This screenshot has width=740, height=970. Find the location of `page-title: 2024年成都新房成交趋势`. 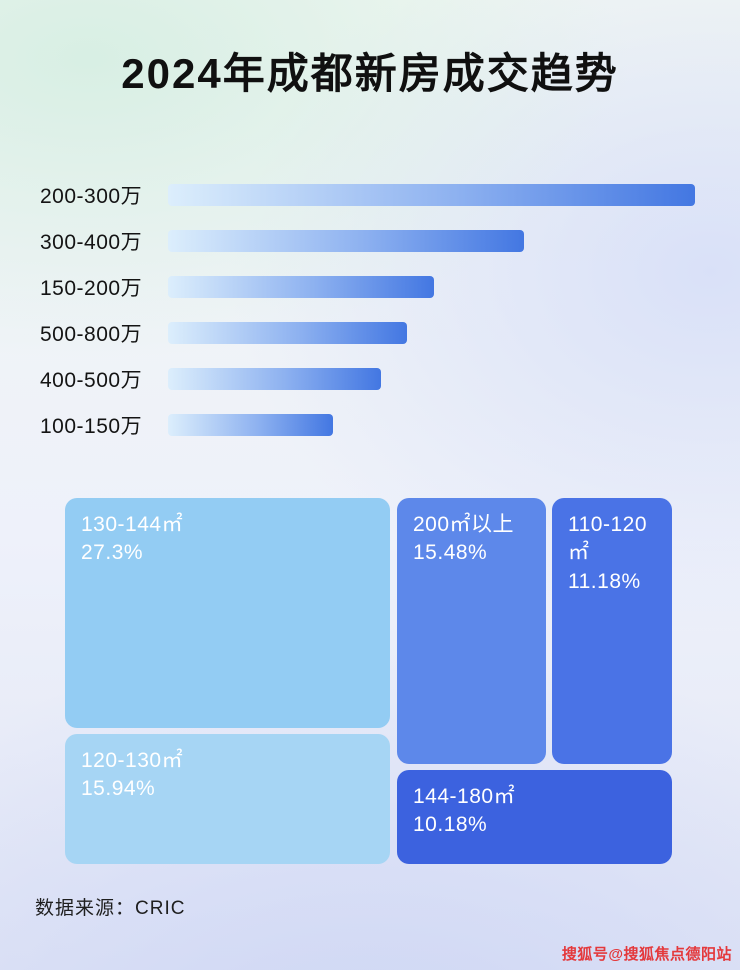

page-title: 2024年成都新房成交趋势 is located at coordinates (370, 73).